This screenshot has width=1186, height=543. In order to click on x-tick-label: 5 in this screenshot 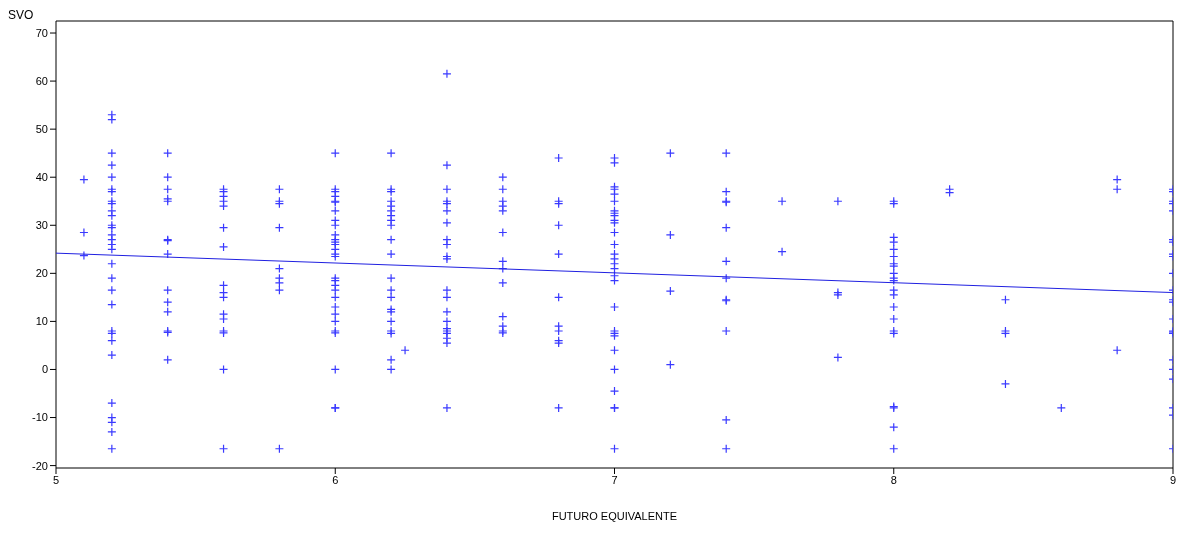, I will do `click(56, 479)`.